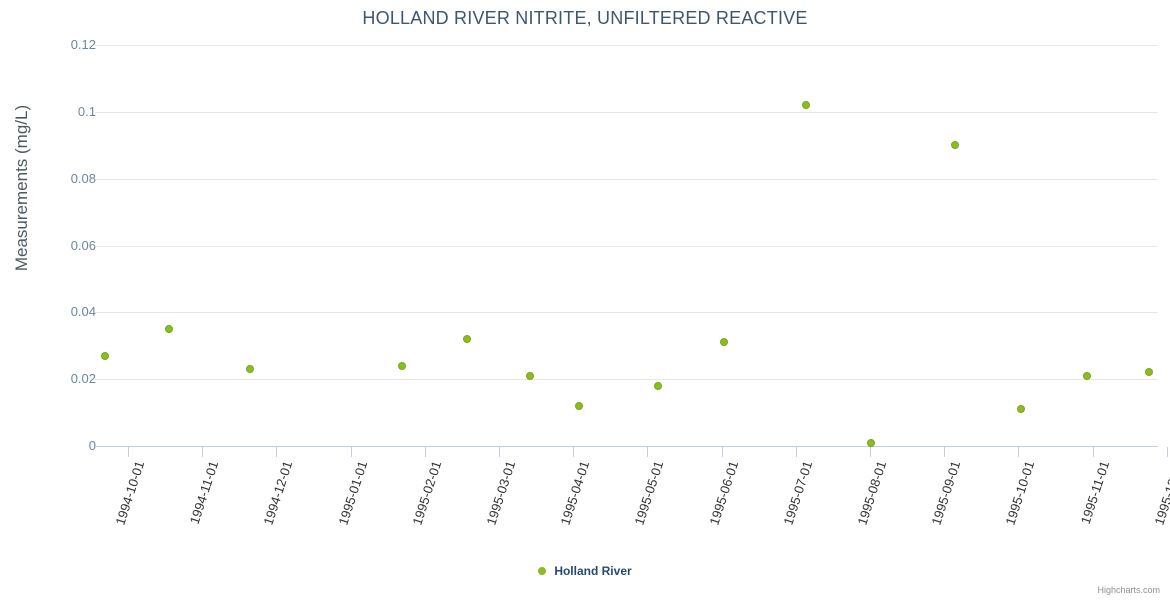 The width and height of the screenshot is (1170, 600). Describe the element at coordinates (83, 178) in the screenshot. I see `y-axis-tick-label: 0.08` at that location.